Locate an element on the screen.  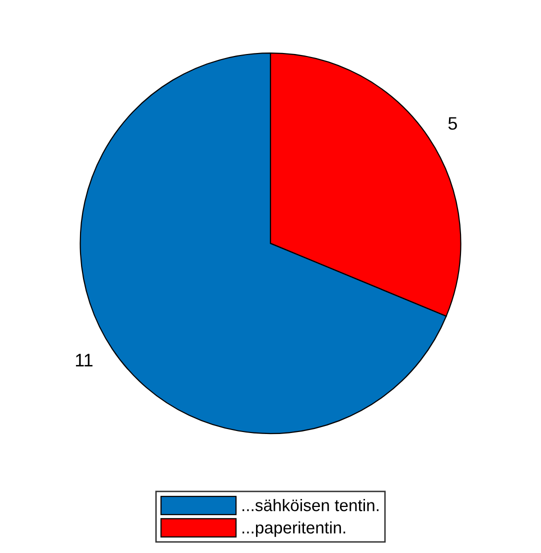
data-label: 5 is located at coordinates (452, 123).